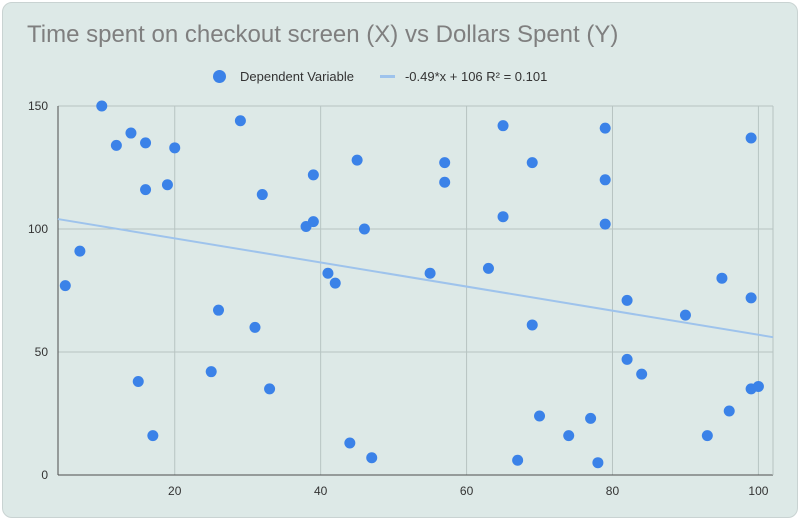 The width and height of the screenshot is (800, 520). I want to click on legend-trendline-marker, so click(387, 76).